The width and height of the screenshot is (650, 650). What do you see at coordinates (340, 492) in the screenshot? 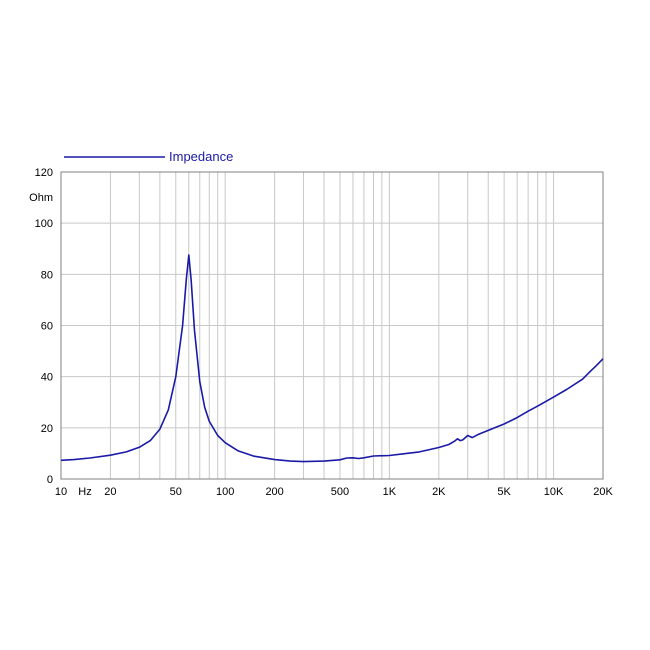
I see `x-tick-label: 500` at bounding box center [340, 492].